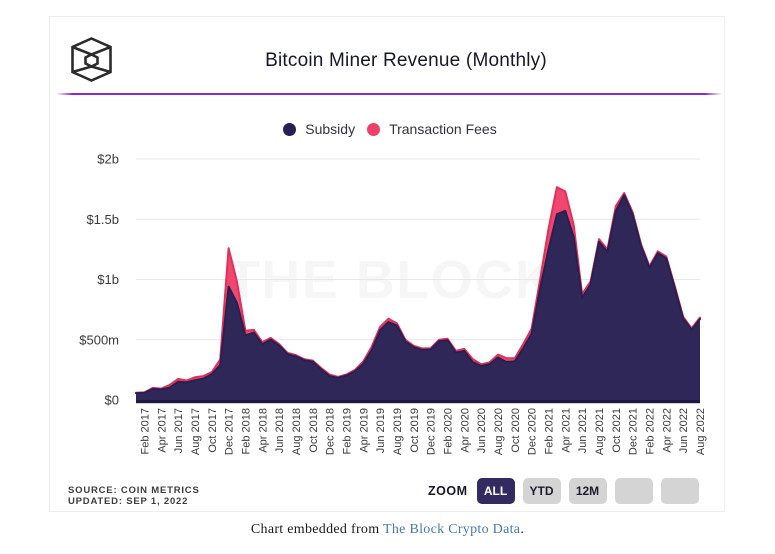 The image size is (775, 554). Describe the element at coordinates (179, 430) in the screenshot. I see `x-tick-label: Jun 2017` at that location.